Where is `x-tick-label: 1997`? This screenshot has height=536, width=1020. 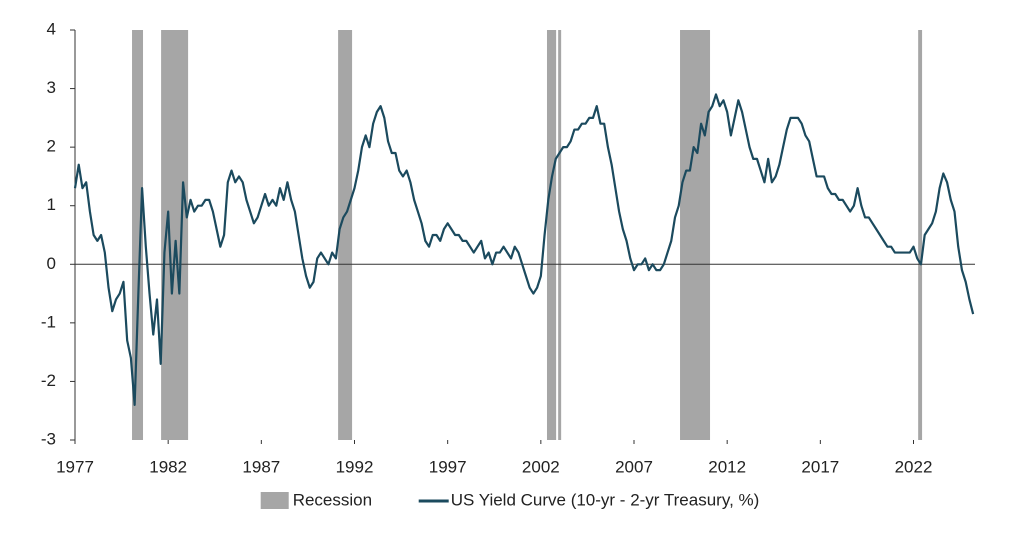 x-tick-label: 1997 is located at coordinates (448, 466).